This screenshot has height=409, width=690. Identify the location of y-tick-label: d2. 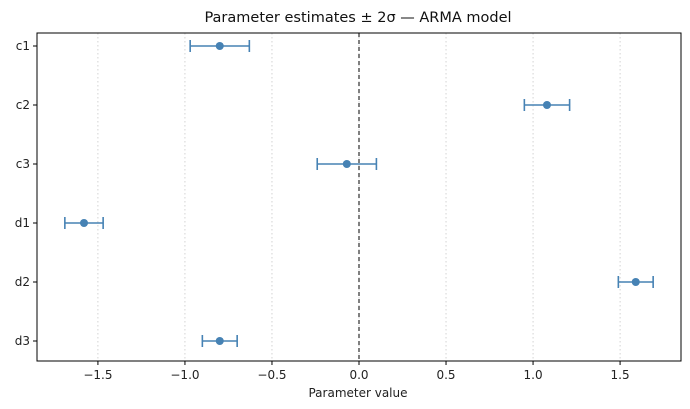
(22, 282).